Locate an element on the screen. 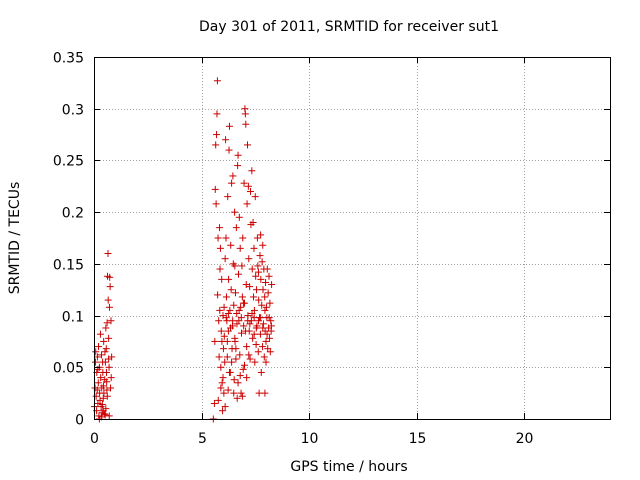  x-tick-label: 20 is located at coordinates (525, 439).